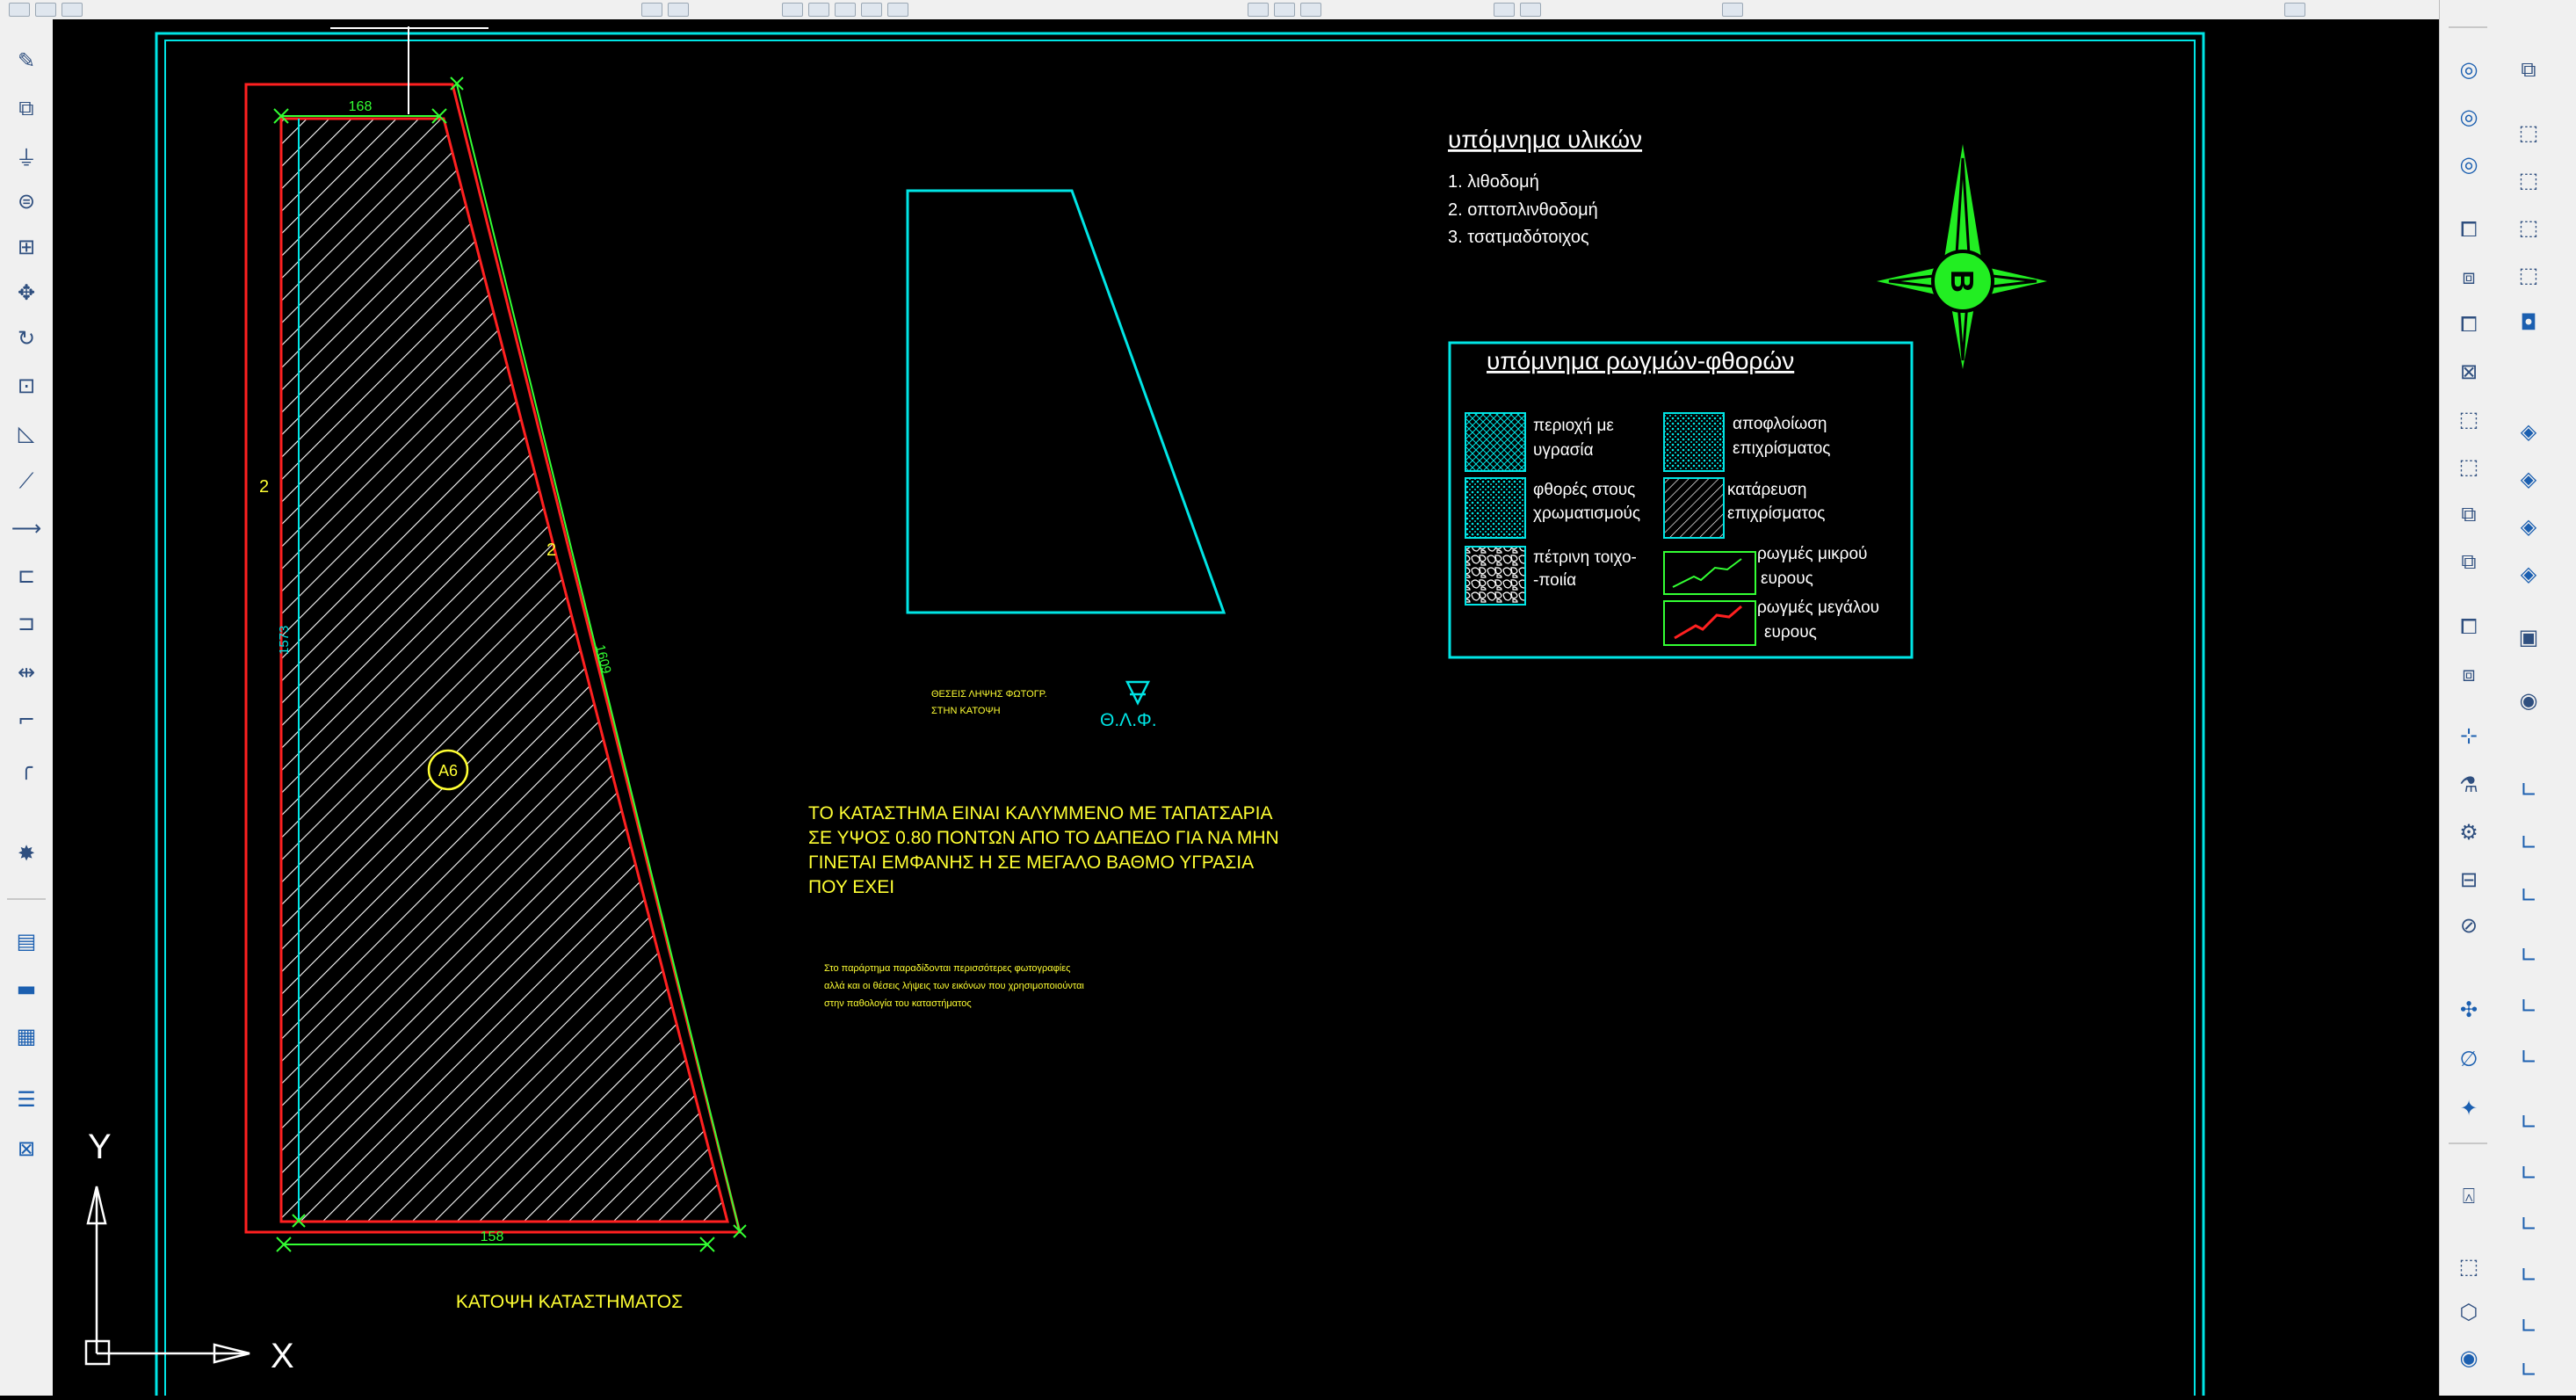 The image size is (2576, 1400). I want to click on color-control-icon, so click(1732, 10).